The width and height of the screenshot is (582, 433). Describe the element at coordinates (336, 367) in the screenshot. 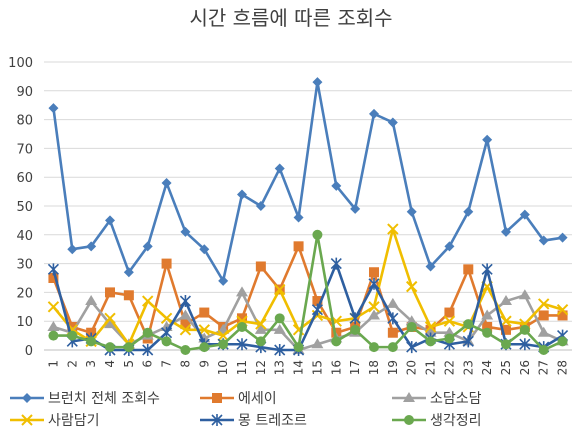

I see `x-tick-label: 16` at that location.